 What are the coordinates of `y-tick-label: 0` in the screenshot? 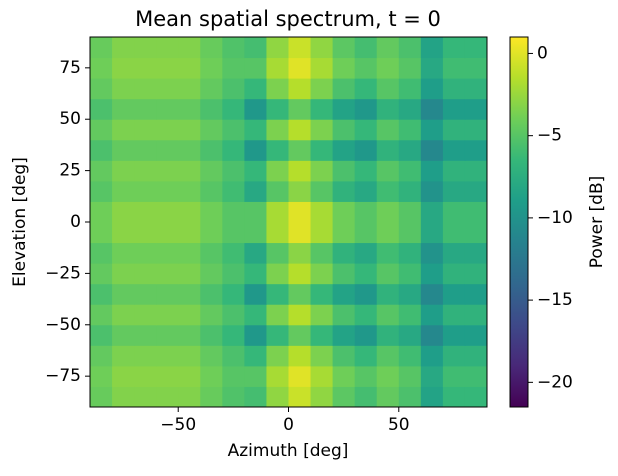 It's located at (75, 222).